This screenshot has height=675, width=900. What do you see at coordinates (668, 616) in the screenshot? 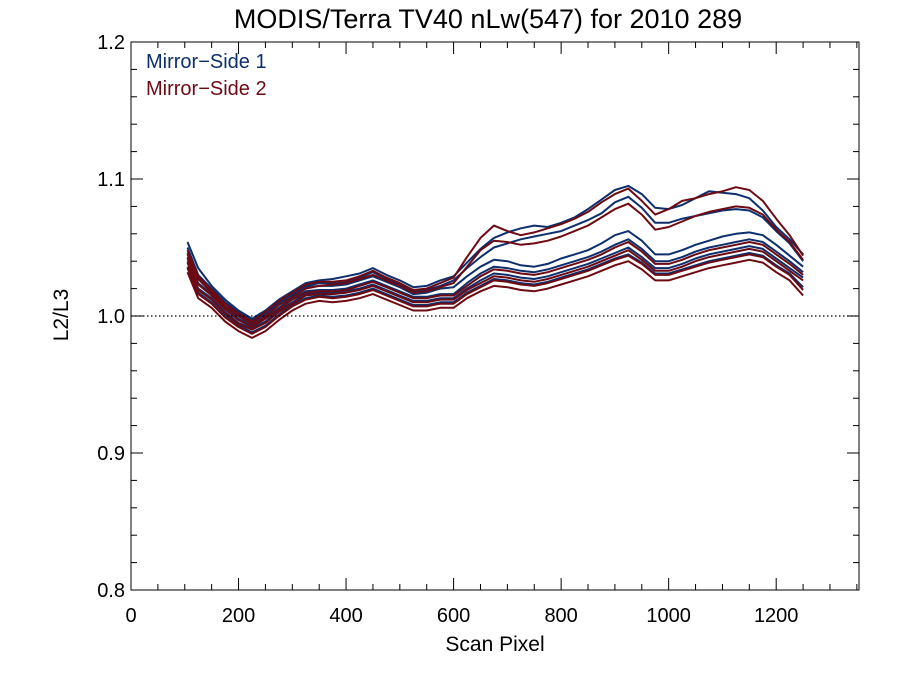
I see `x-tick-label: 1000` at bounding box center [668, 616].